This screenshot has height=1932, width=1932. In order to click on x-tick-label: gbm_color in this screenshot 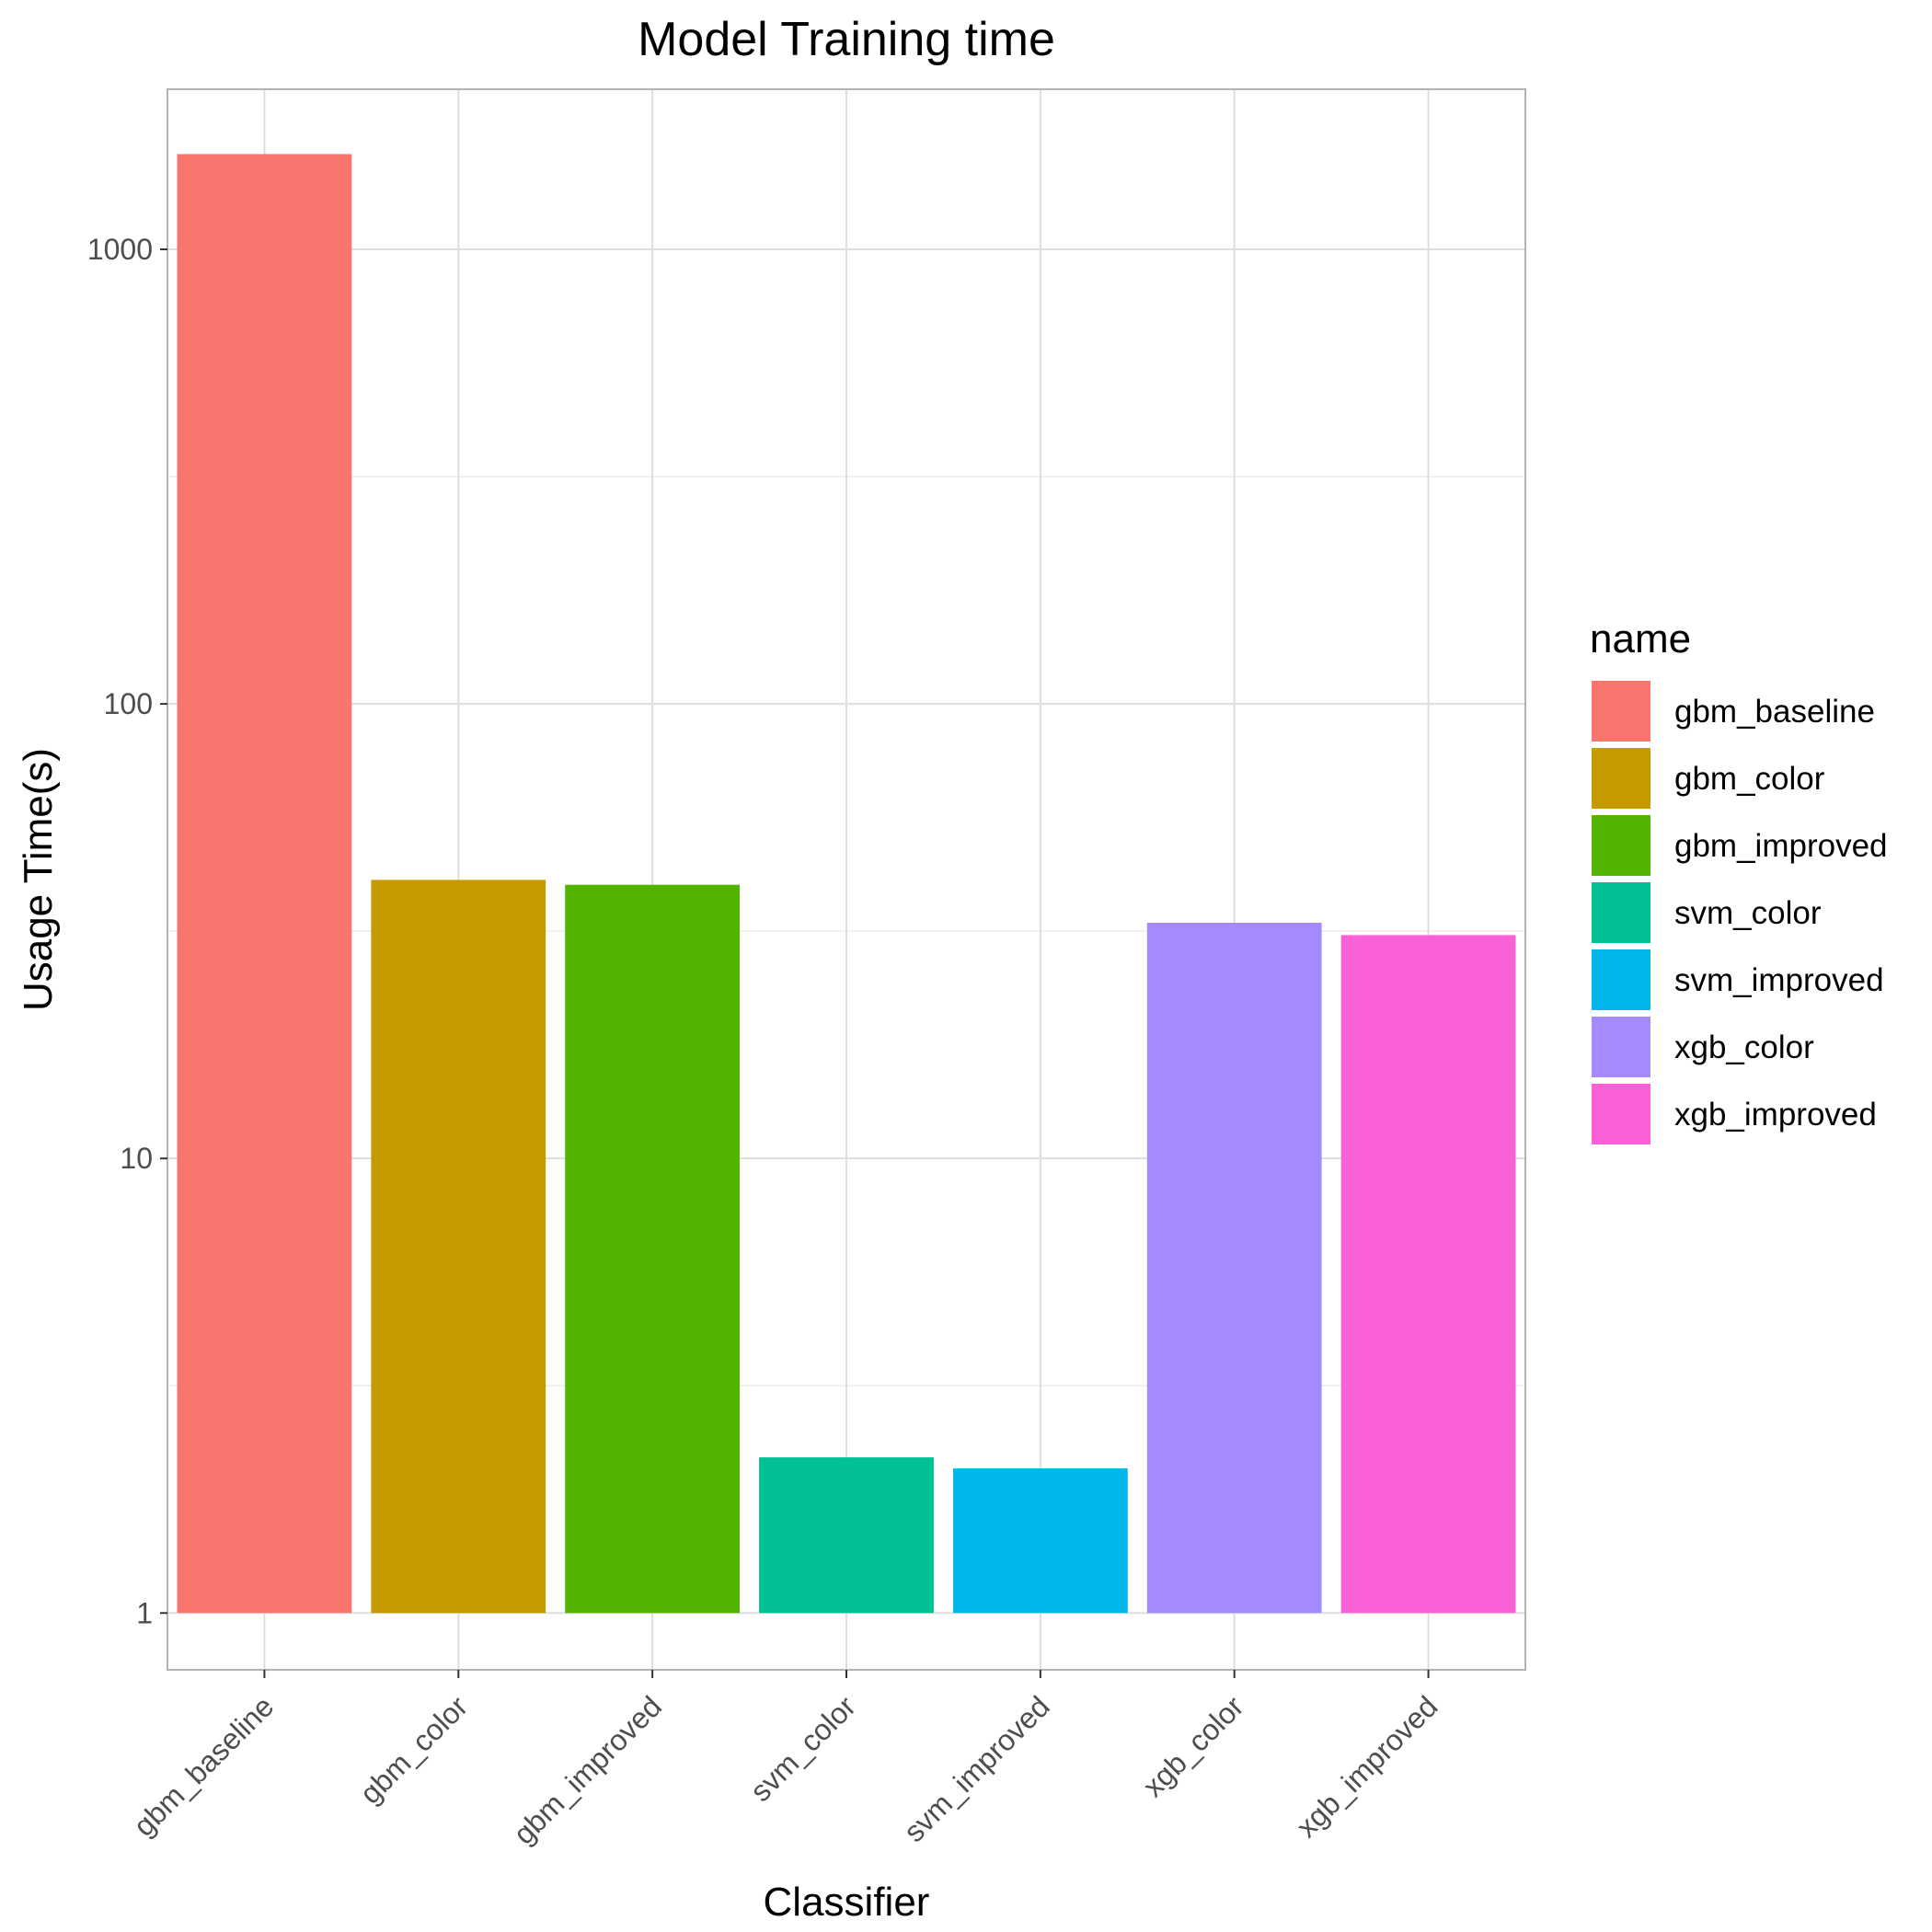, I will do `click(413, 1749)`.